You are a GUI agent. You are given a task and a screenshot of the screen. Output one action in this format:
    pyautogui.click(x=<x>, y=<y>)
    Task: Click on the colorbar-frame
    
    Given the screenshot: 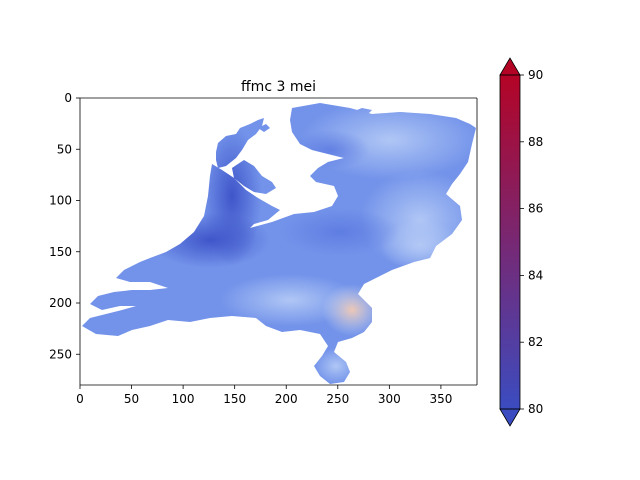 What is the action you would take?
    pyautogui.click(x=510, y=242)
    